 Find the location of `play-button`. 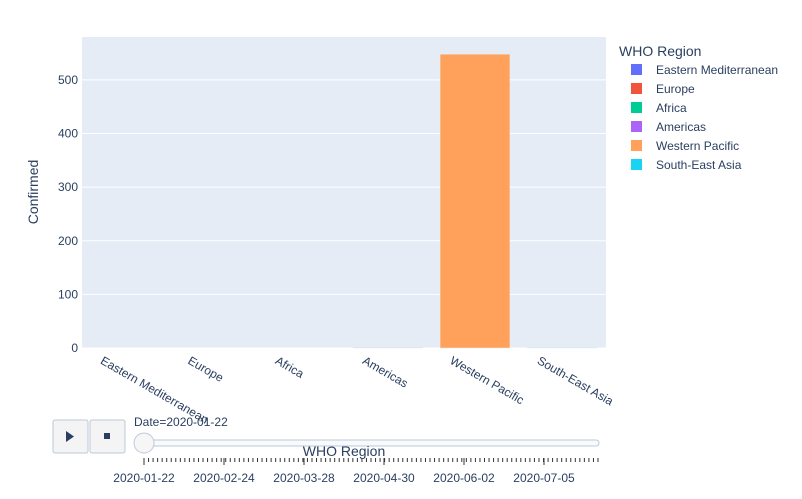

play-button is located at coordinates (70, 436).